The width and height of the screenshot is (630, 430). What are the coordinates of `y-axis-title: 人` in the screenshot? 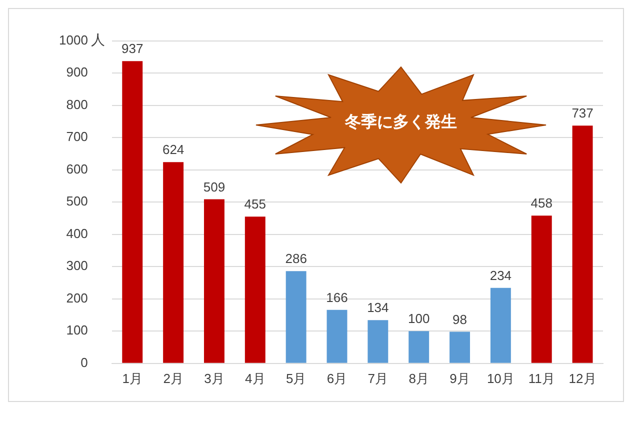 It's located at (97, 40).